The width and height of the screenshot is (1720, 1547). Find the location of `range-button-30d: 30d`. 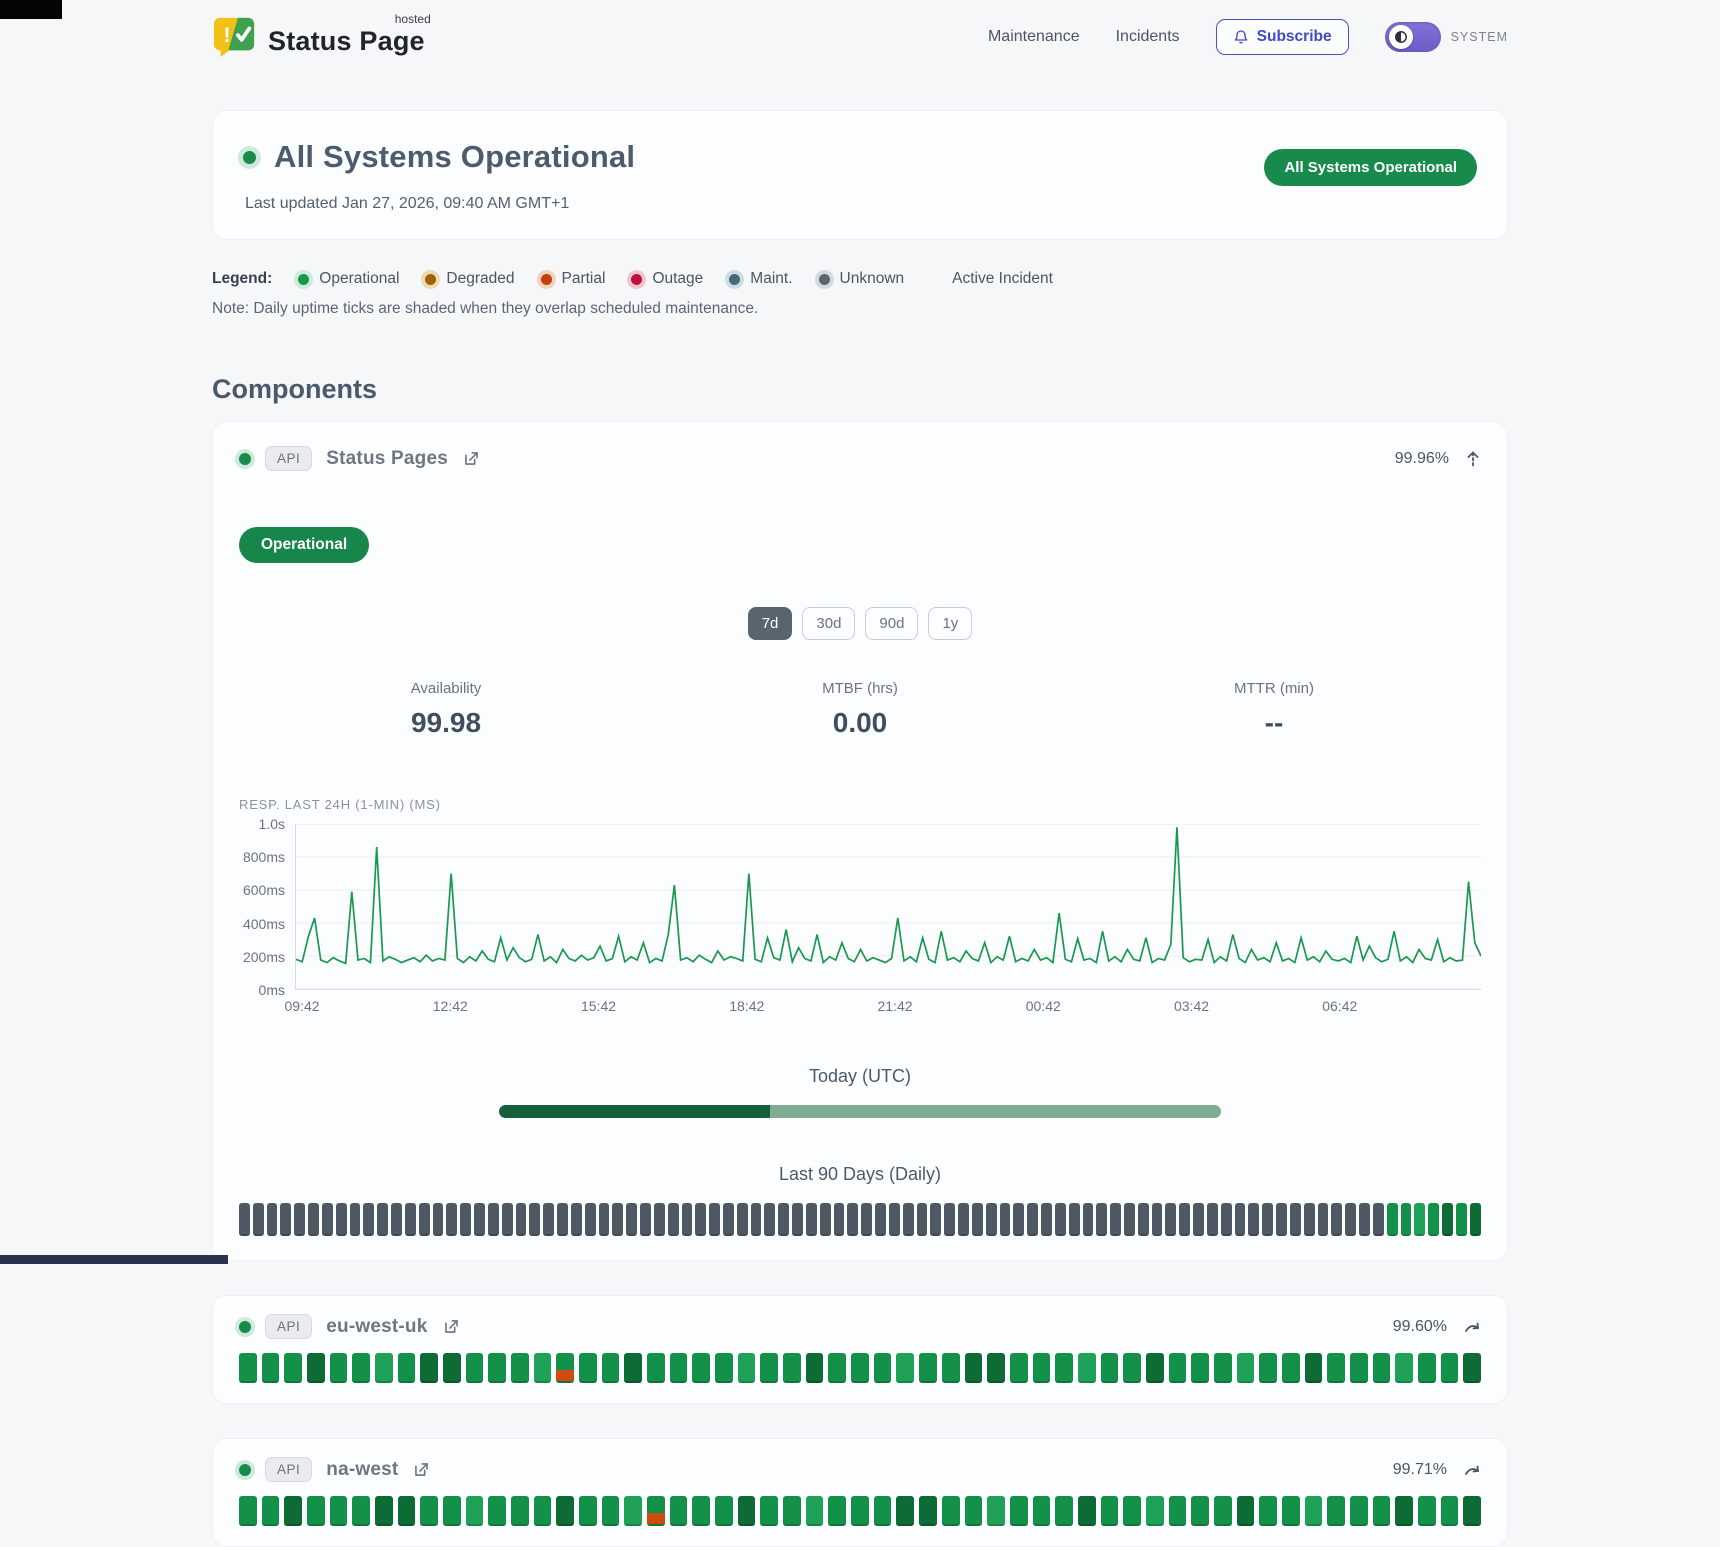

range-button-30d: 30d is located at coordinates (829, 623).